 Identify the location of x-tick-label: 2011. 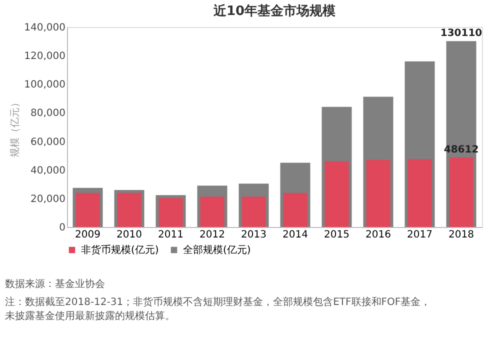
(171, 235).